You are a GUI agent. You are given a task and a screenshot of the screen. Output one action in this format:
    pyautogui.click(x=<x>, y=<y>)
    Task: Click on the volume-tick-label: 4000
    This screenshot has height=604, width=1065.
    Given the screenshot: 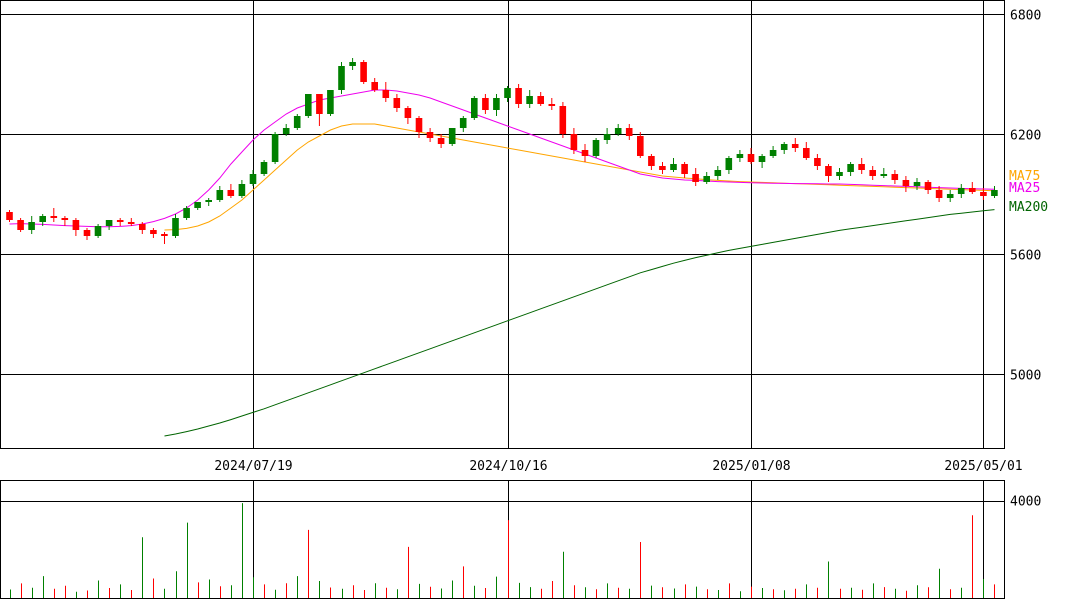 What is the action you would take?
    pyautogui.click(x=1025, y=502)
    